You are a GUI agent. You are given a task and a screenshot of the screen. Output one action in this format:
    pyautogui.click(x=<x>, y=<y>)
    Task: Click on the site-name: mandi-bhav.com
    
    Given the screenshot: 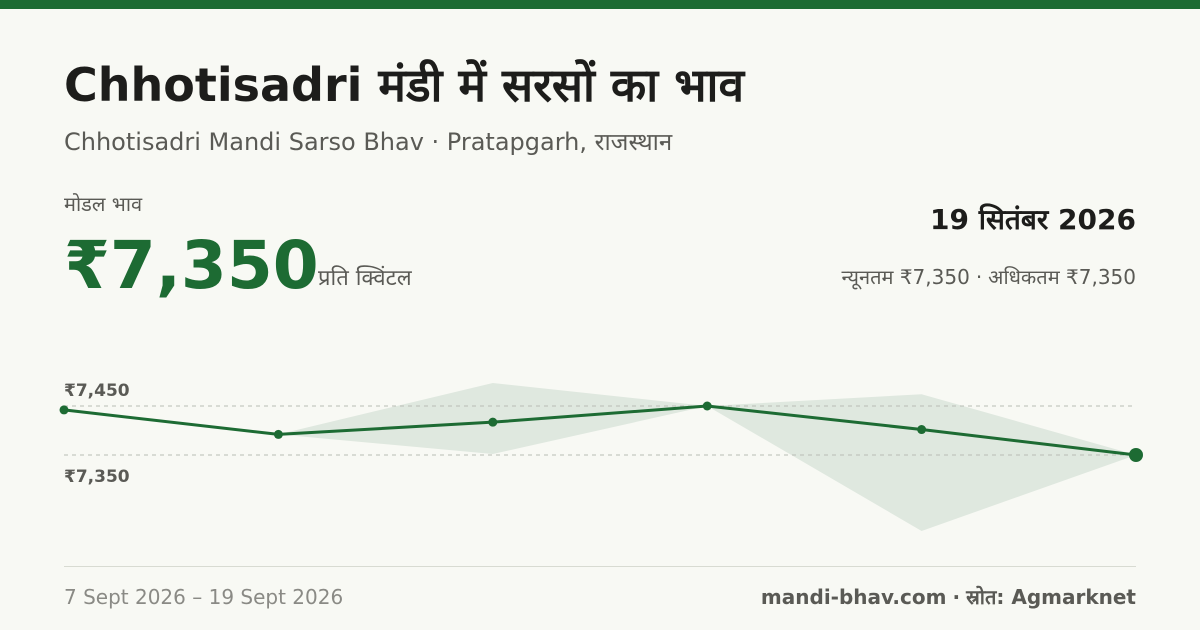 What is the action you would take?
    pyautogui.click(x=853, y=597)
    